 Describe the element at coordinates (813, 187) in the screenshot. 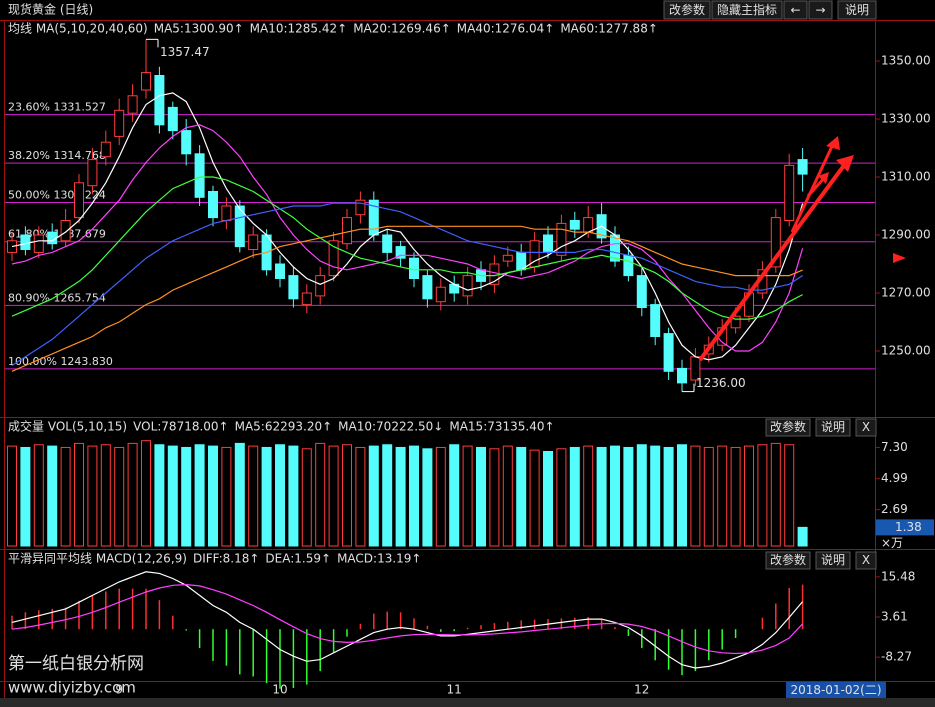

I see `arrow` at that location.